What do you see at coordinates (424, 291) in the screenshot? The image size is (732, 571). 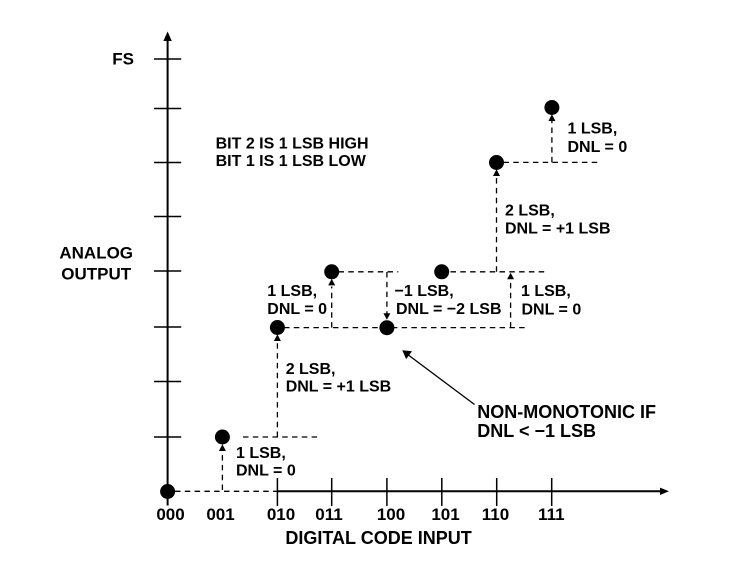 I see `svg-text: −1 LSB,` at bounding box center [424, 291].